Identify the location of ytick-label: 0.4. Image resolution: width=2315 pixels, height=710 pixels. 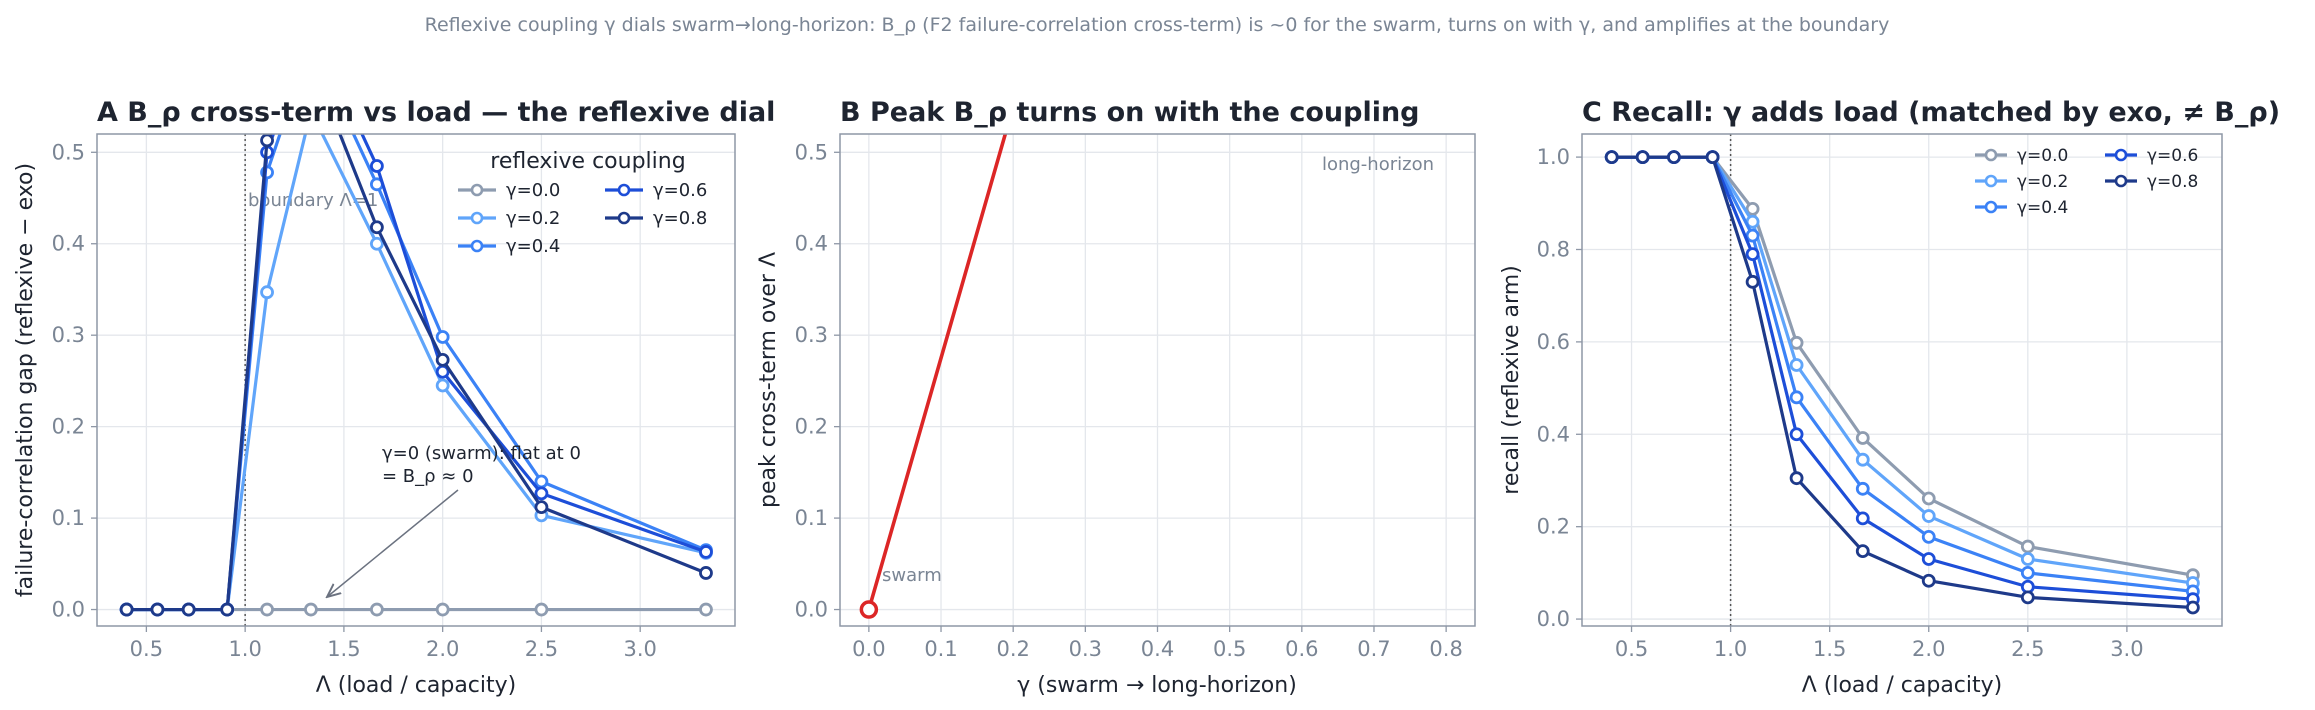
(68, 244).